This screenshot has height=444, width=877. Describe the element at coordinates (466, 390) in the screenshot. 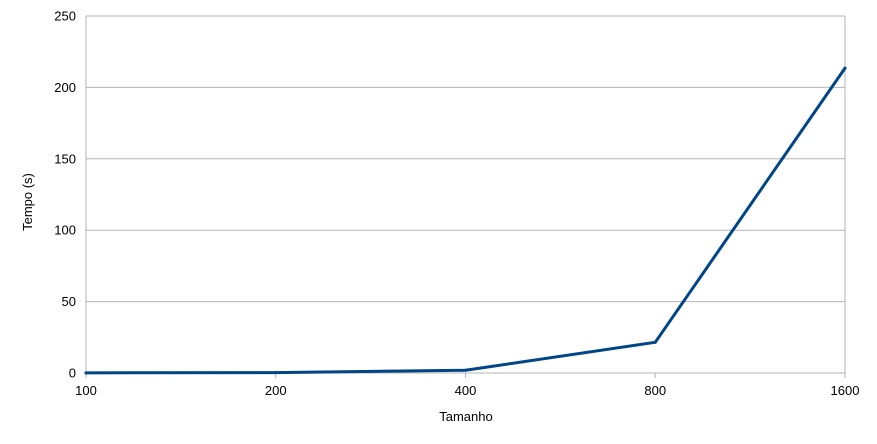

I see `x-tick-label: 400` at that location.